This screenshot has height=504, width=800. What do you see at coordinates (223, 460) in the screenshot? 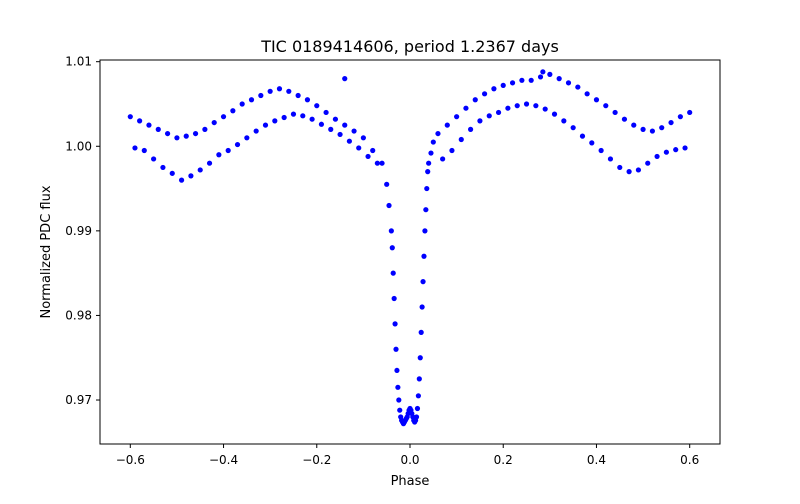
I see `x-tick-label: −0.4` at bounding box center [223, 460].